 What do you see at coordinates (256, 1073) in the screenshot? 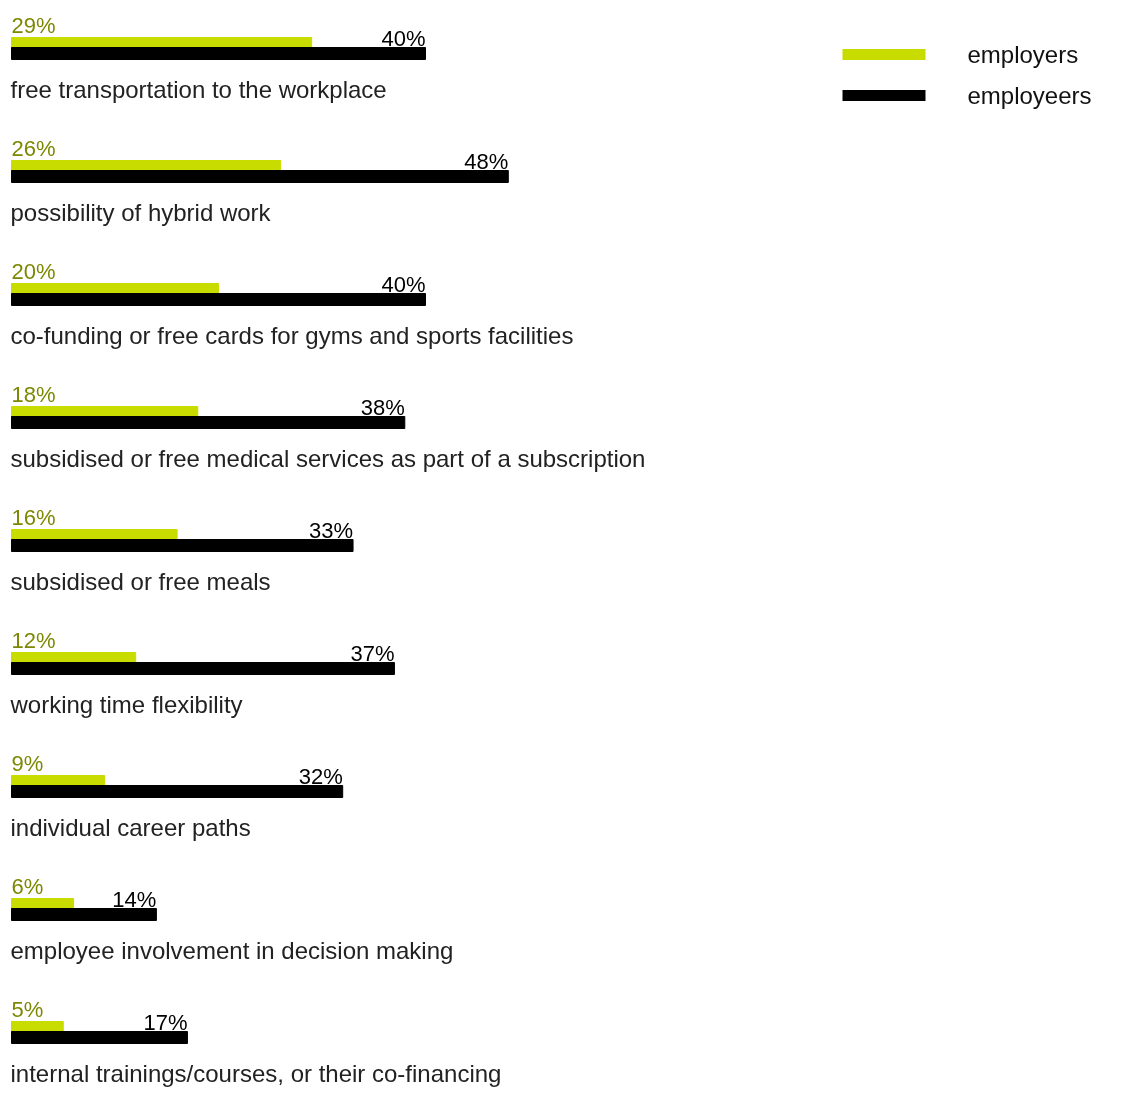
I see `y-tick-label: internal trainings/courses, or their co-financing` at bounding box center [256, 1073].